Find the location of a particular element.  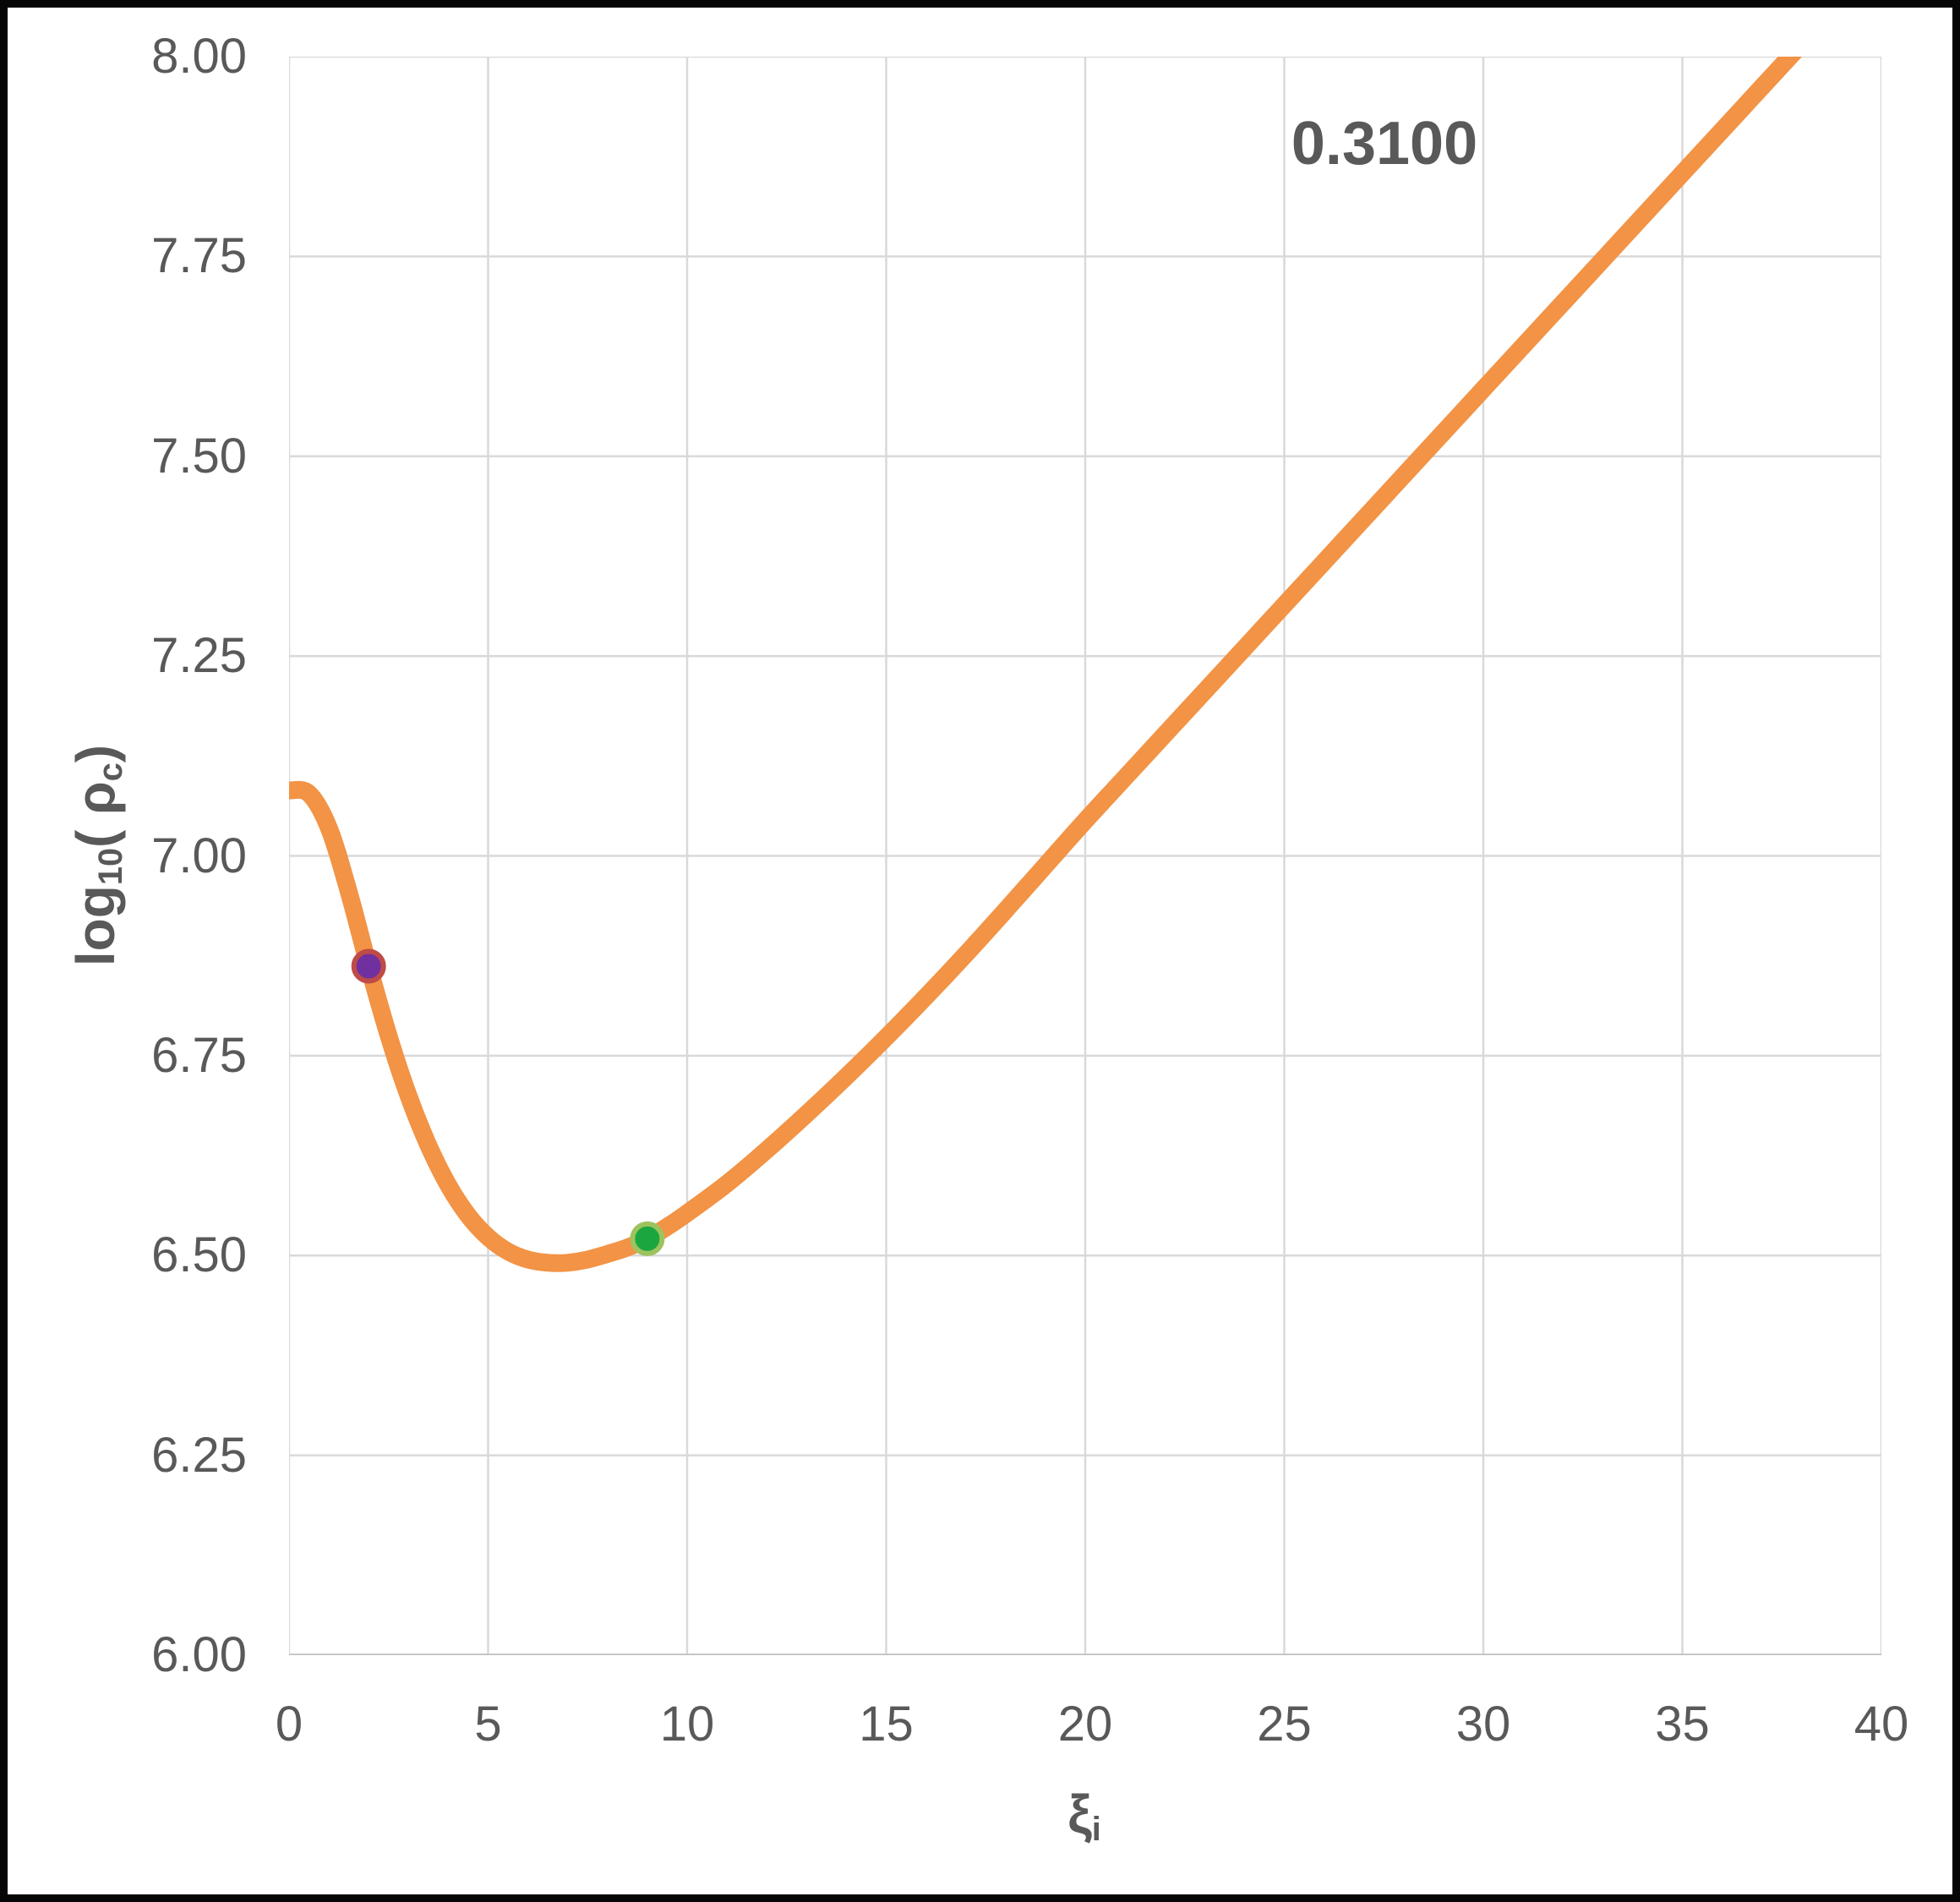

x-tick-label: 15 is located at coordinates (886, 1724).